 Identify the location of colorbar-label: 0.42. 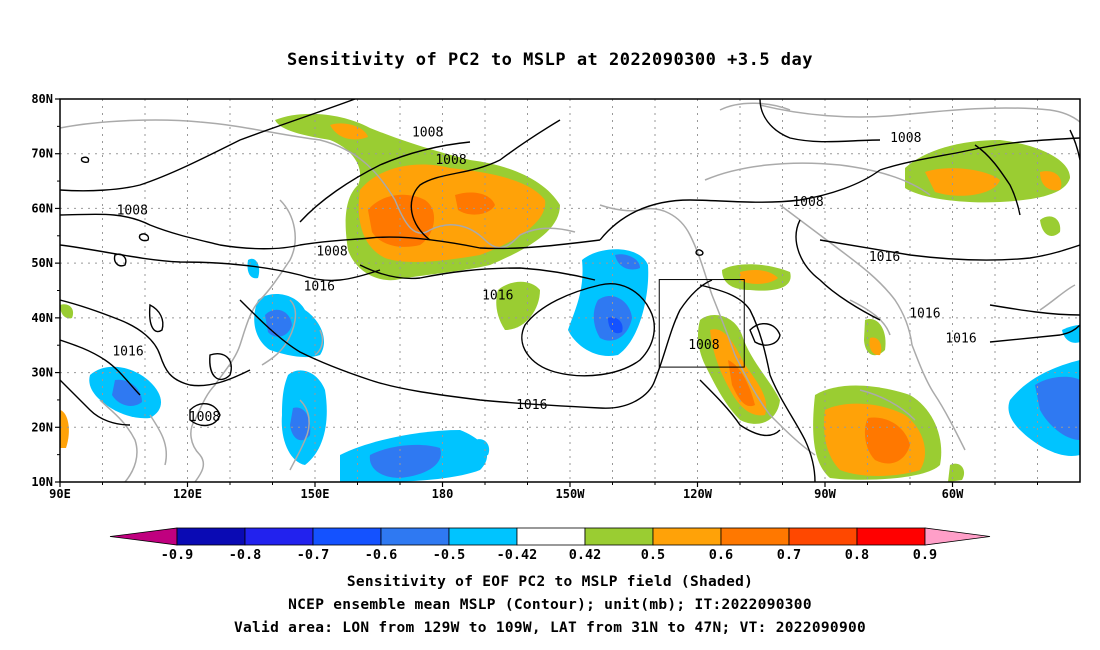
(585, 555).